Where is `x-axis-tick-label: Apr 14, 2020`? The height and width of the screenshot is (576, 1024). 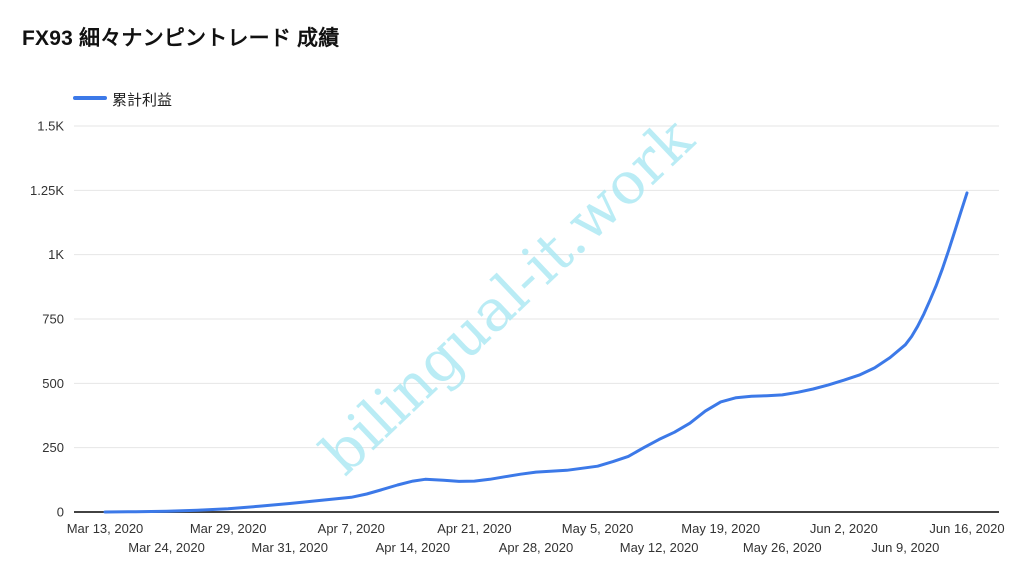 x-axis-tick-label: Apr 14, 2020 is located at coordinates (413, 547).